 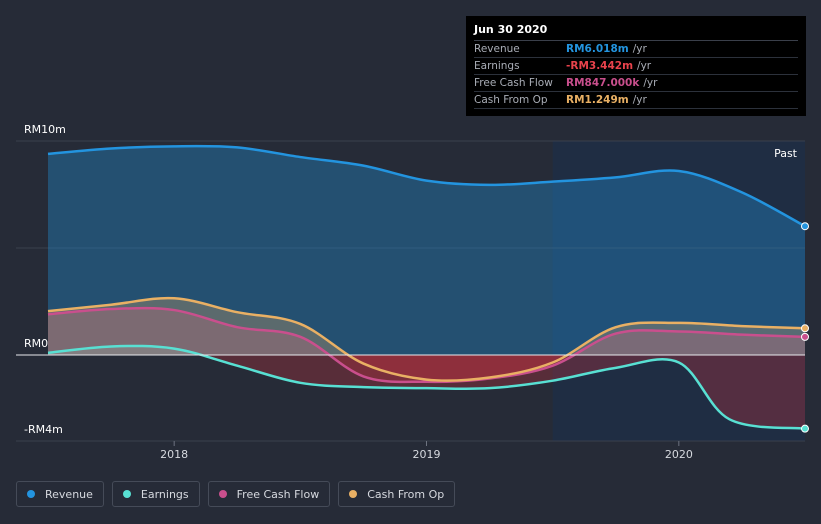 I want to click on tooltip-row-value: RM847.000k, so click(x=603, y=83).